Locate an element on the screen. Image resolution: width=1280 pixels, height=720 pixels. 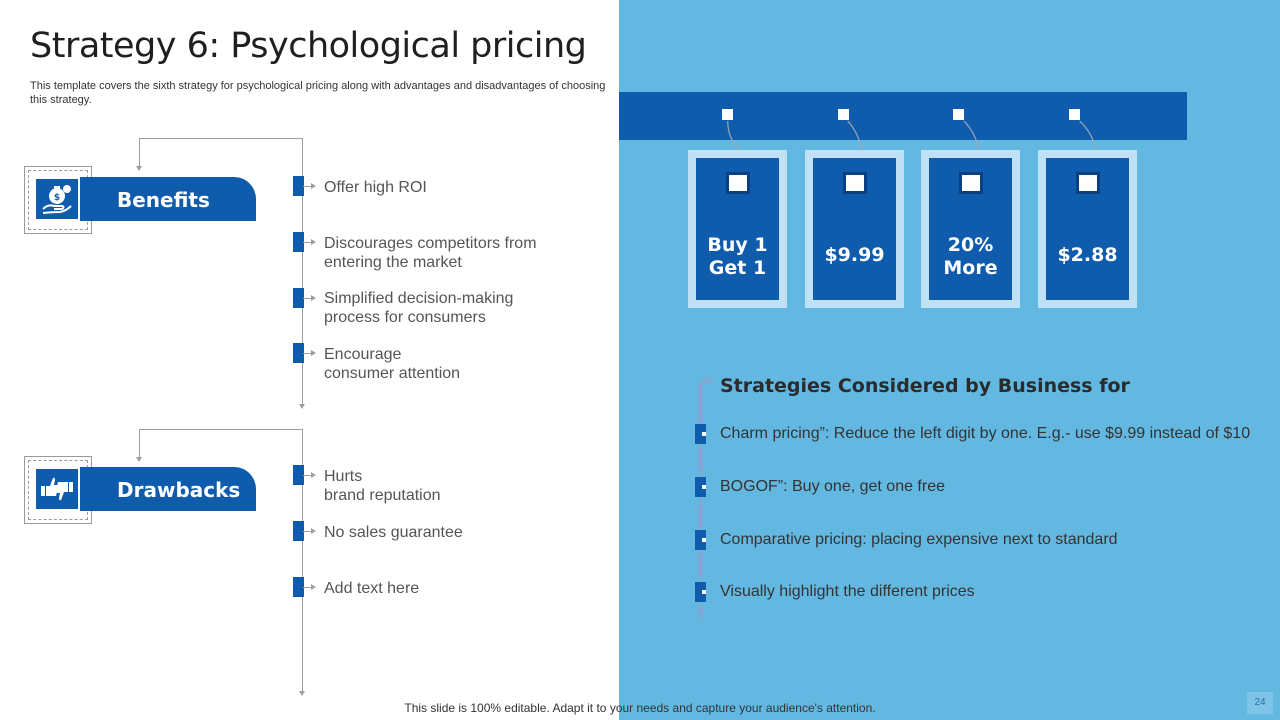
strategies-vertical-line is located at coordinates (700, 501).